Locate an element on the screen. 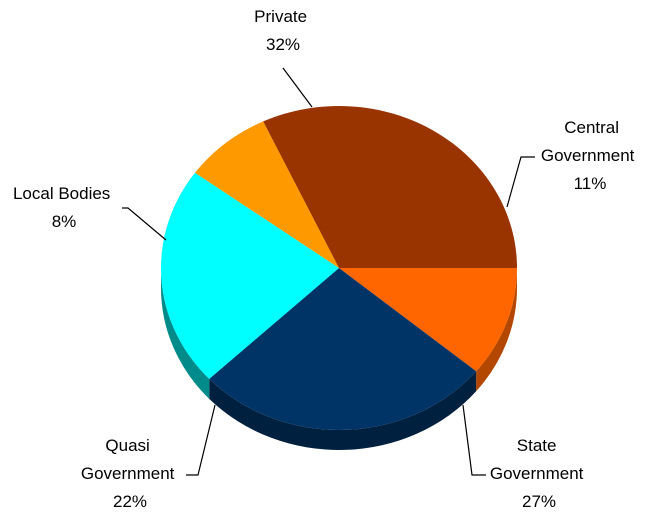 This screenshot has height=512, width=656. slice-label-private: Private 32% is located at coordinates (283, 30).